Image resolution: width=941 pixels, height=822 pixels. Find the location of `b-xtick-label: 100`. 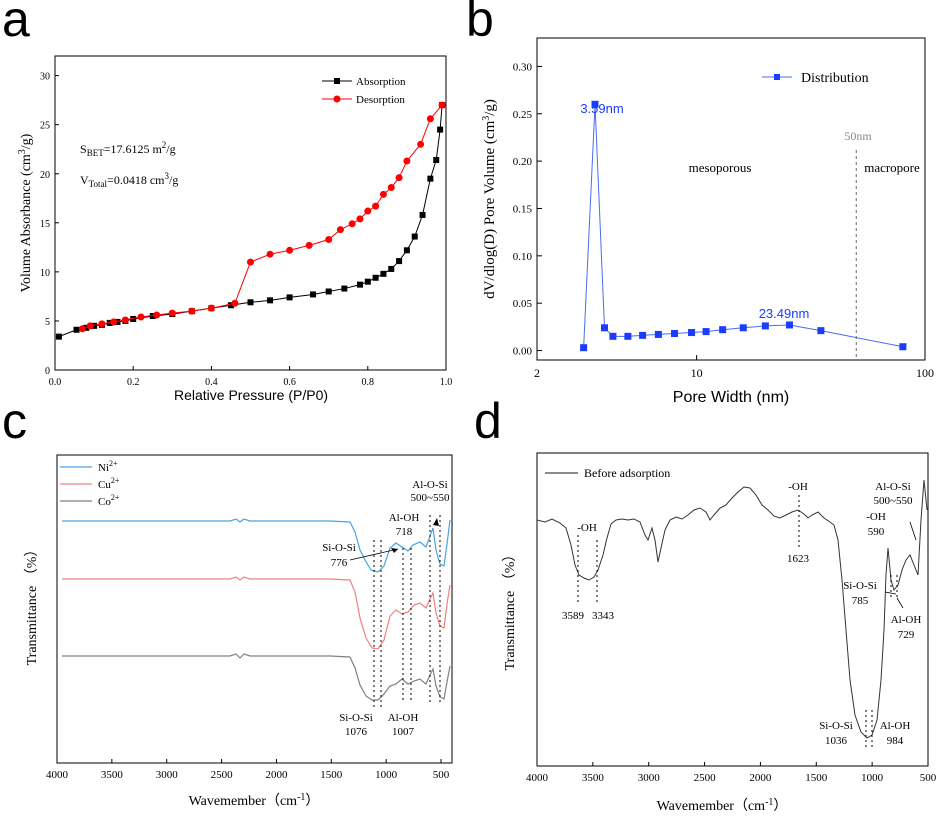

b-xtick-label: 100 is located at coordinates (925, 373).